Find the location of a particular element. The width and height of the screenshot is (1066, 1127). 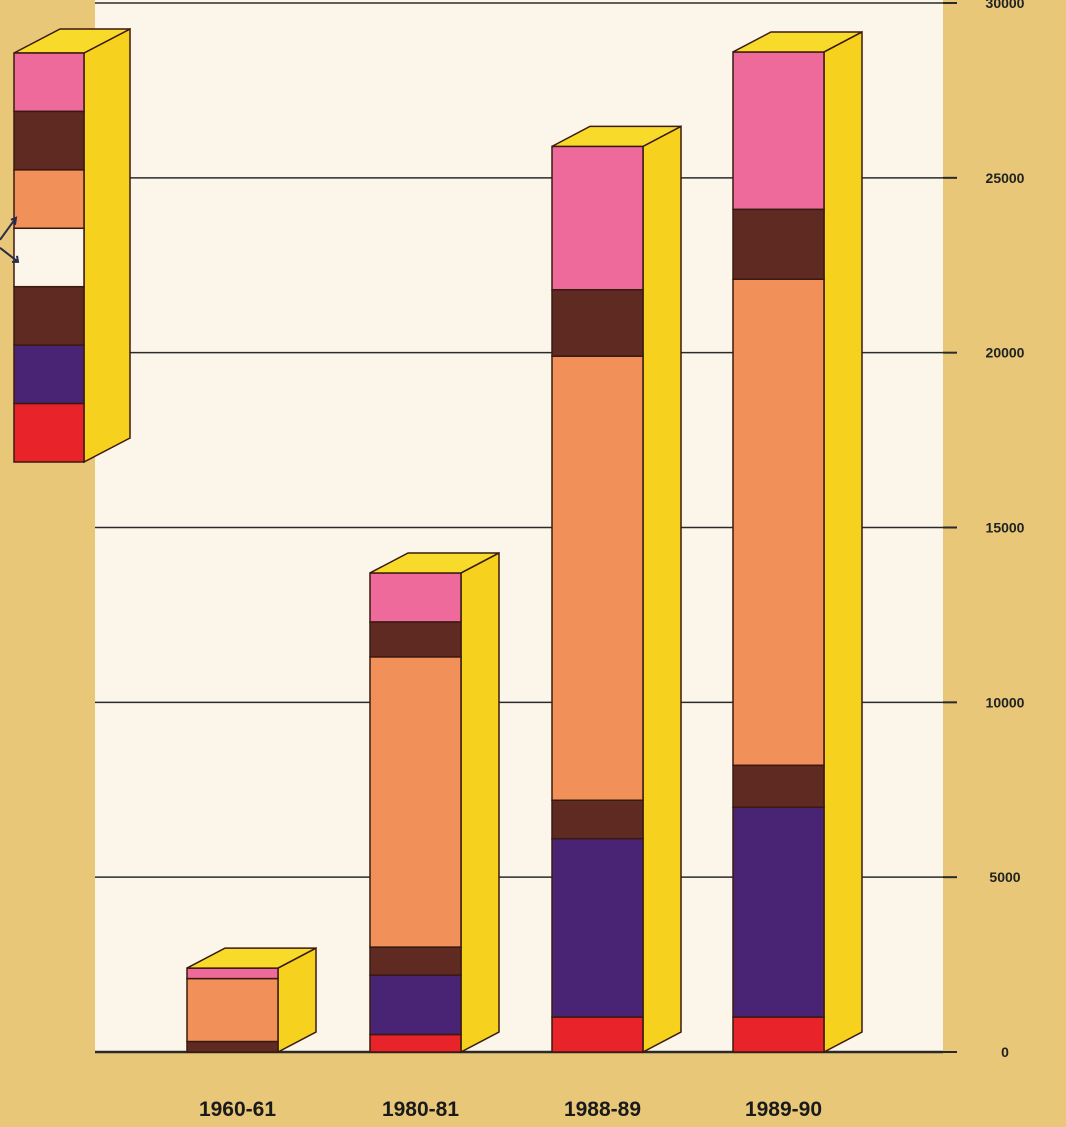

legend-pointer-arrow is located at coordinates (10, 239).